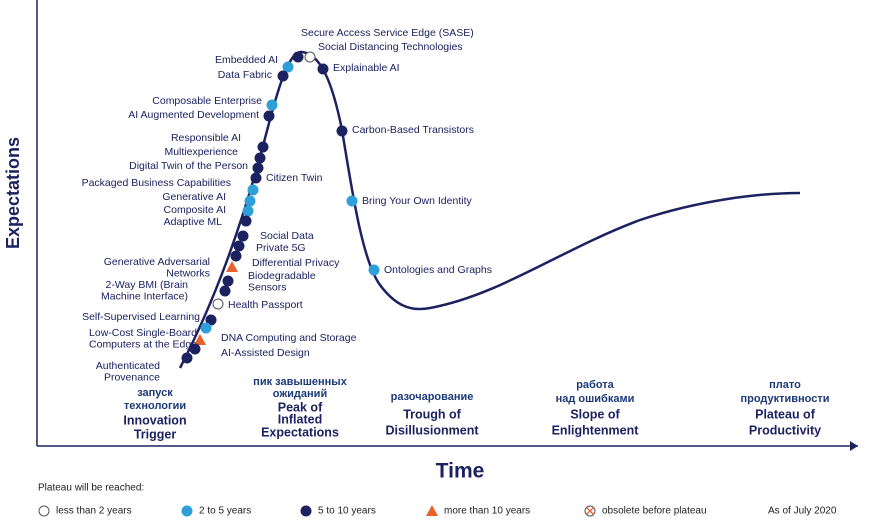 This screenshot has height=524, width=870. I want to click on phase-en: Inflated, so click(300, 419).